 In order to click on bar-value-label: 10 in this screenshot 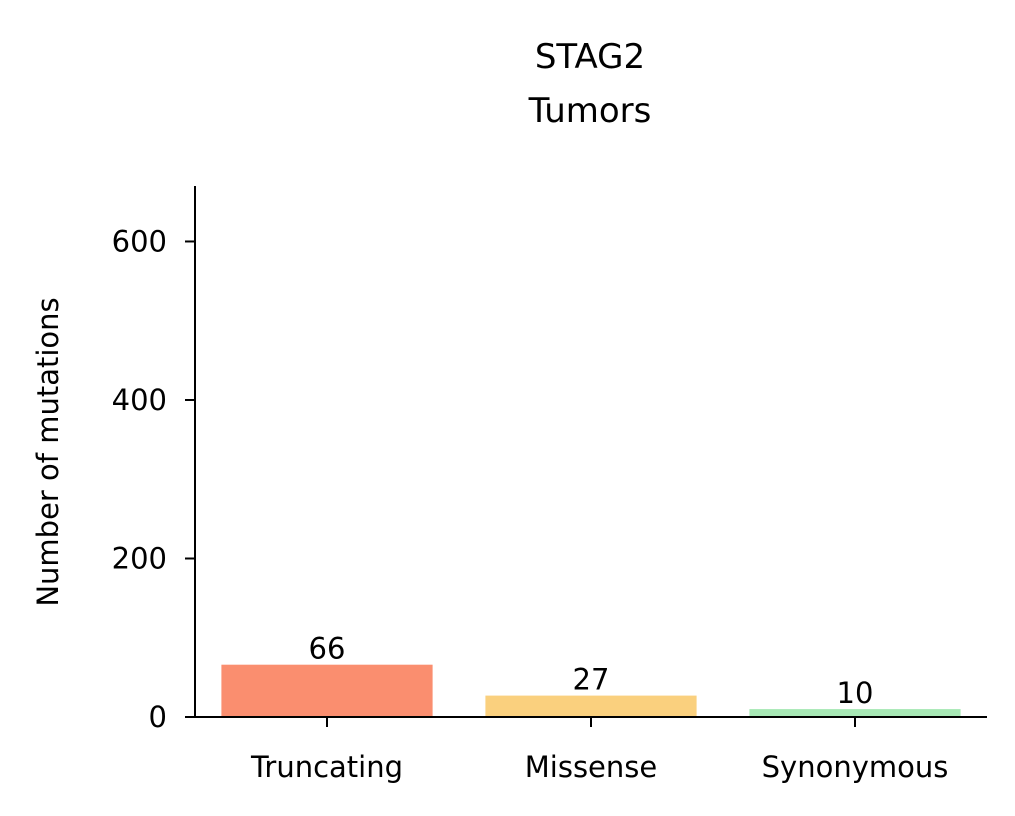, I will do `click(855, 693)`.